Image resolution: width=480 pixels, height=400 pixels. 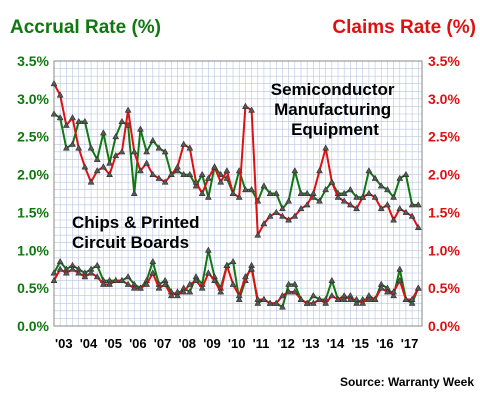 I want to click on left-tick-label: 2.5%, so click(x=33, y=137).